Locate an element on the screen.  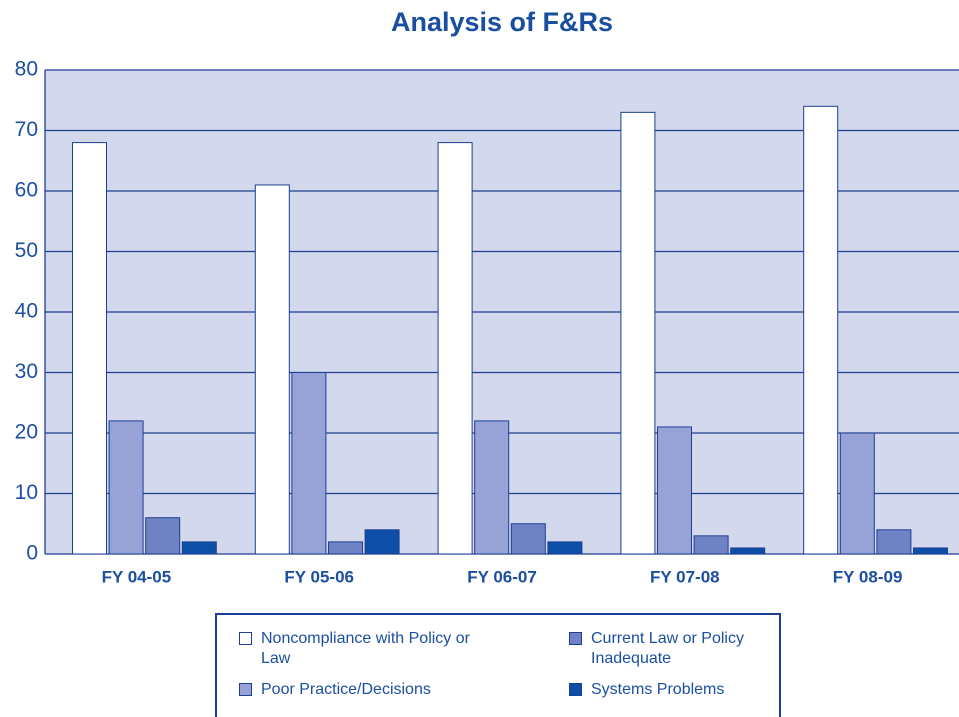
legend-item: Noncompliance with Policy or Law is located at coordinates (364, 649).